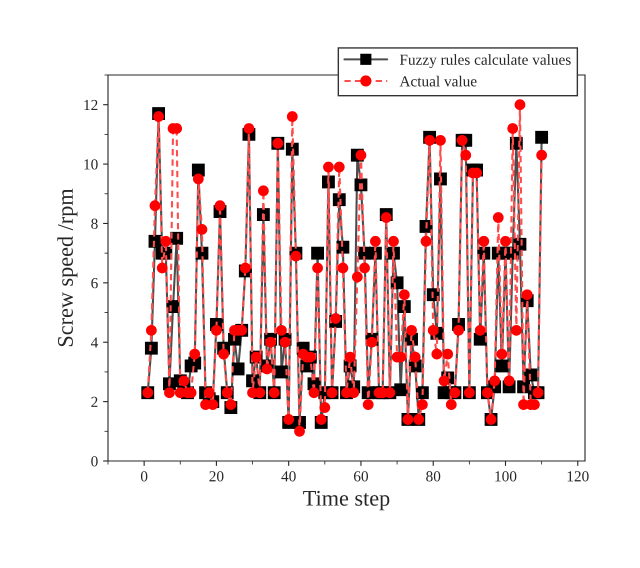 The image size is (640, 568). What do you see at coordinates (94, 342) in the screenshot?
I see `y-tick-label: 4` at bounding box center [94, 342].